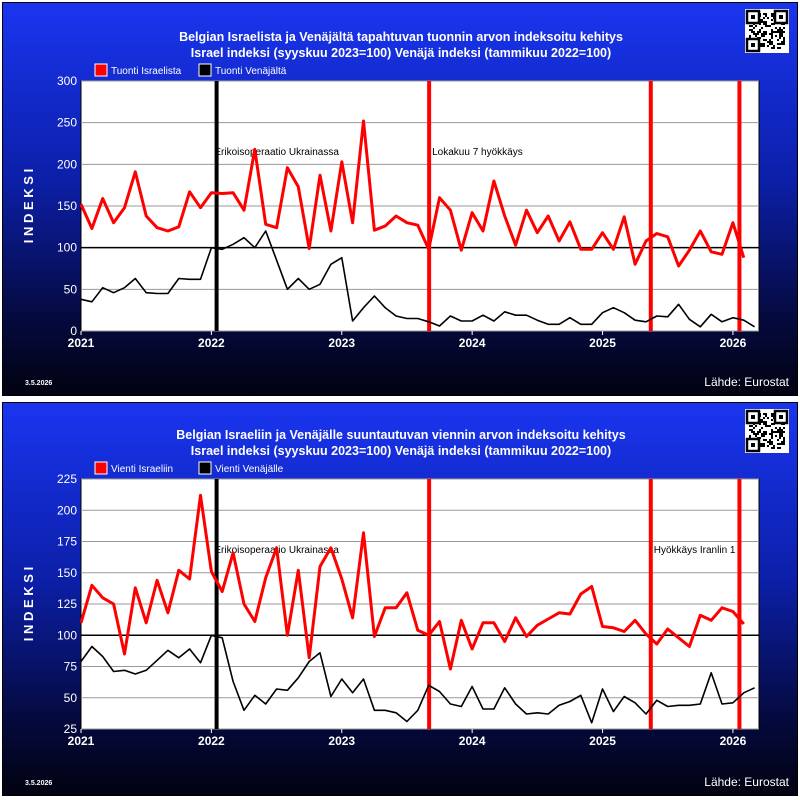 This screenshot has height=800, width=800. Describe the element at coordinates (142, 469) in the screenshot. I see `legend-label: Vienti Israeliin` at that location.